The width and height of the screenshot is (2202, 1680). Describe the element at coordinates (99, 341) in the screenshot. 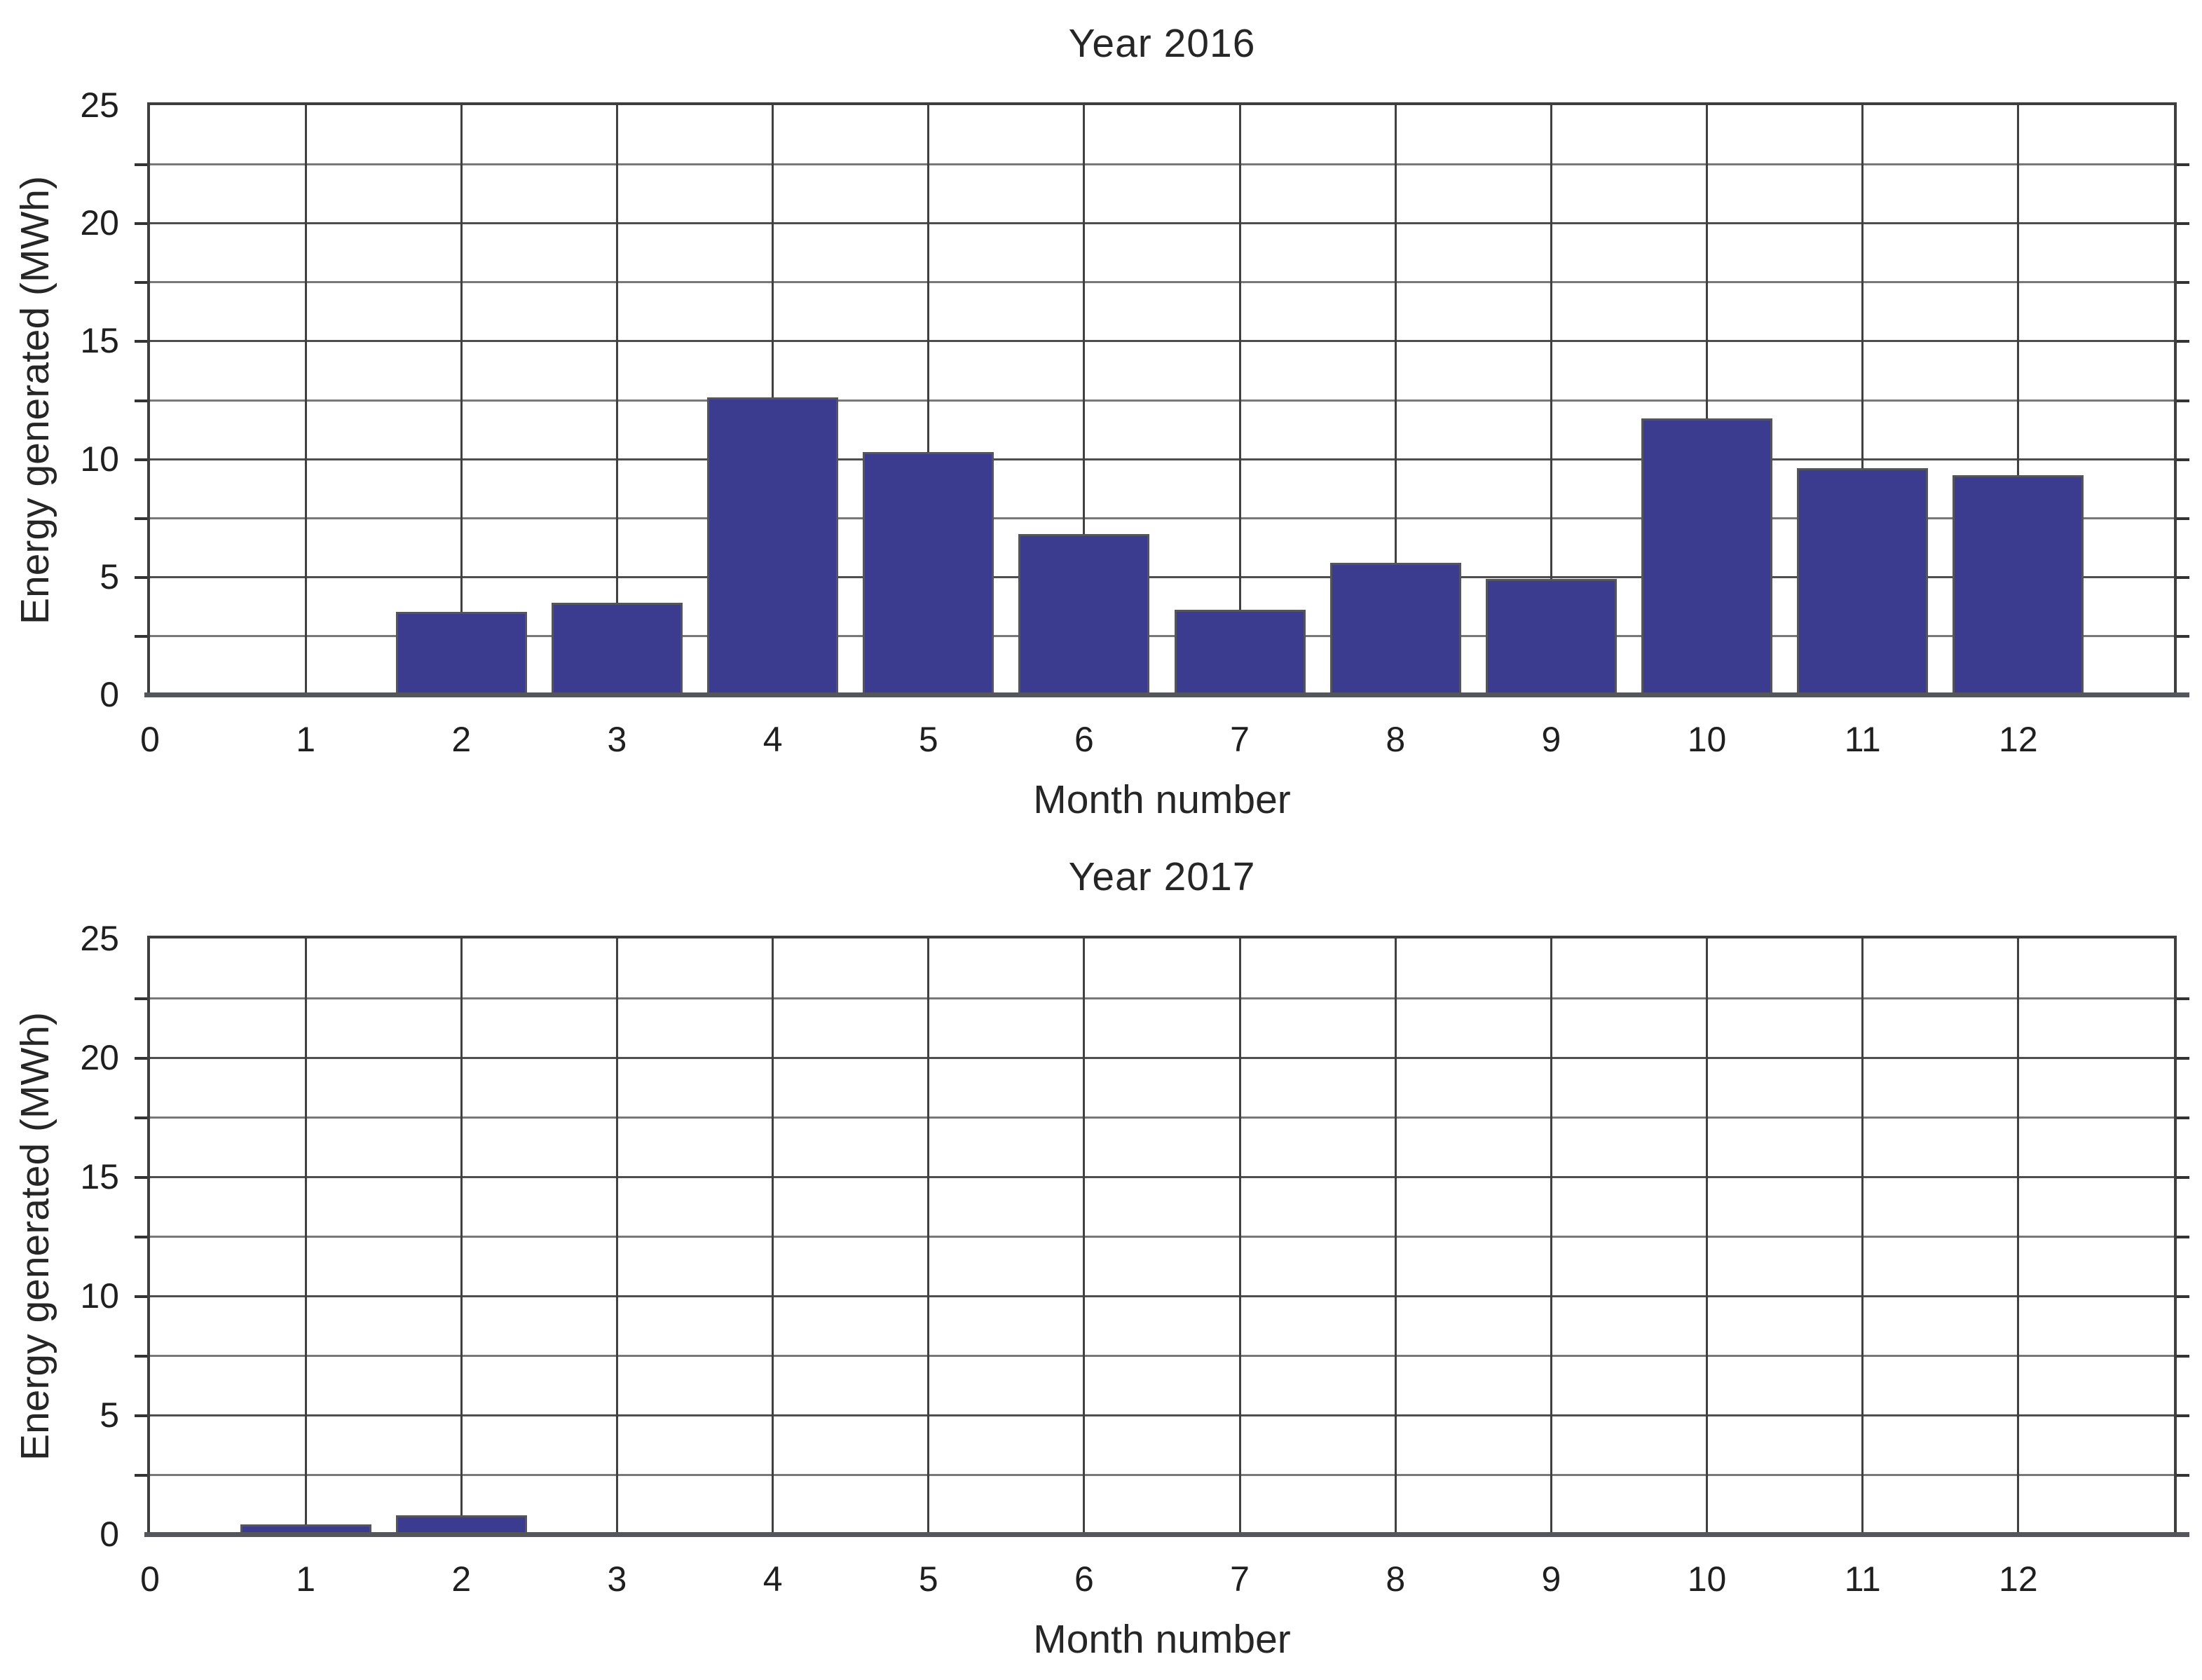

I see `y-tick-label-15: 15` at that location.